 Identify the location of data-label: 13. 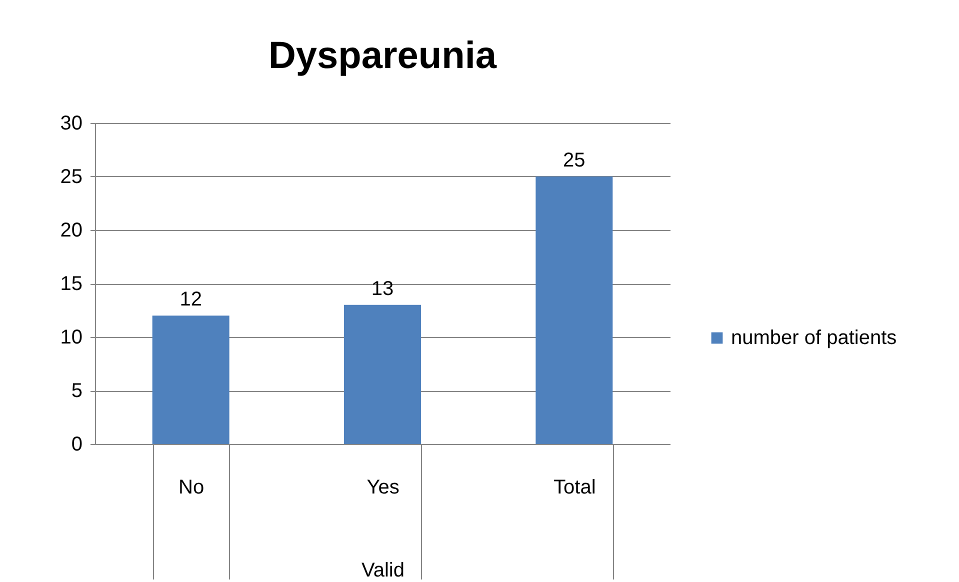
(382, 289).